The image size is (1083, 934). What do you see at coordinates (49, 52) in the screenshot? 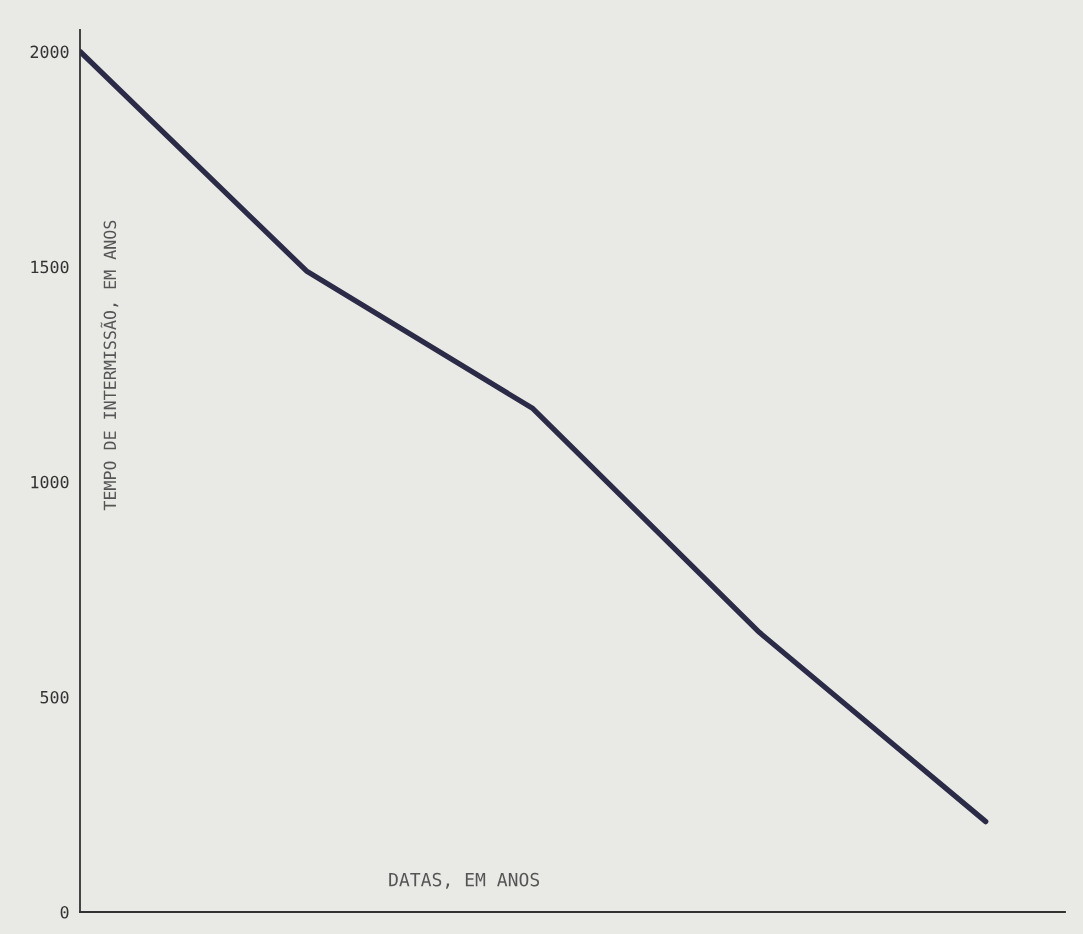
I see `y-tick-label: 2000` at bounding box center [49, 52].